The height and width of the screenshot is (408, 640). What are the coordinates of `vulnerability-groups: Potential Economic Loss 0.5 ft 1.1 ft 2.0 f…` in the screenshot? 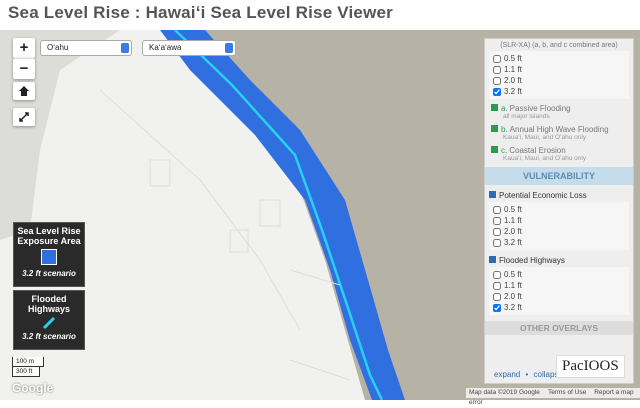 It's located at (559, 253).